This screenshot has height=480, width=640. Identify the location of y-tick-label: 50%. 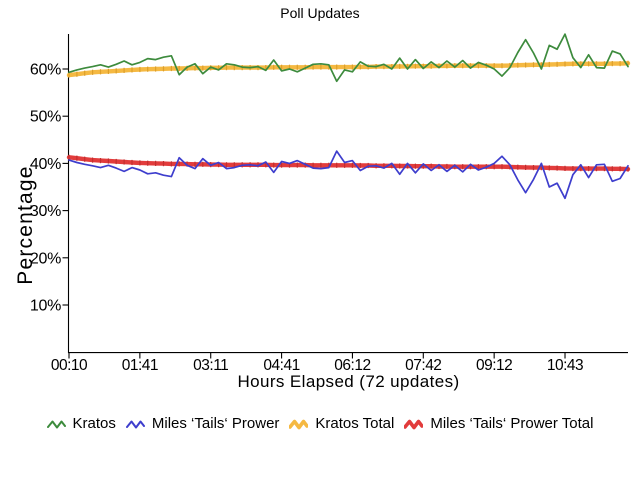
(45, 117).